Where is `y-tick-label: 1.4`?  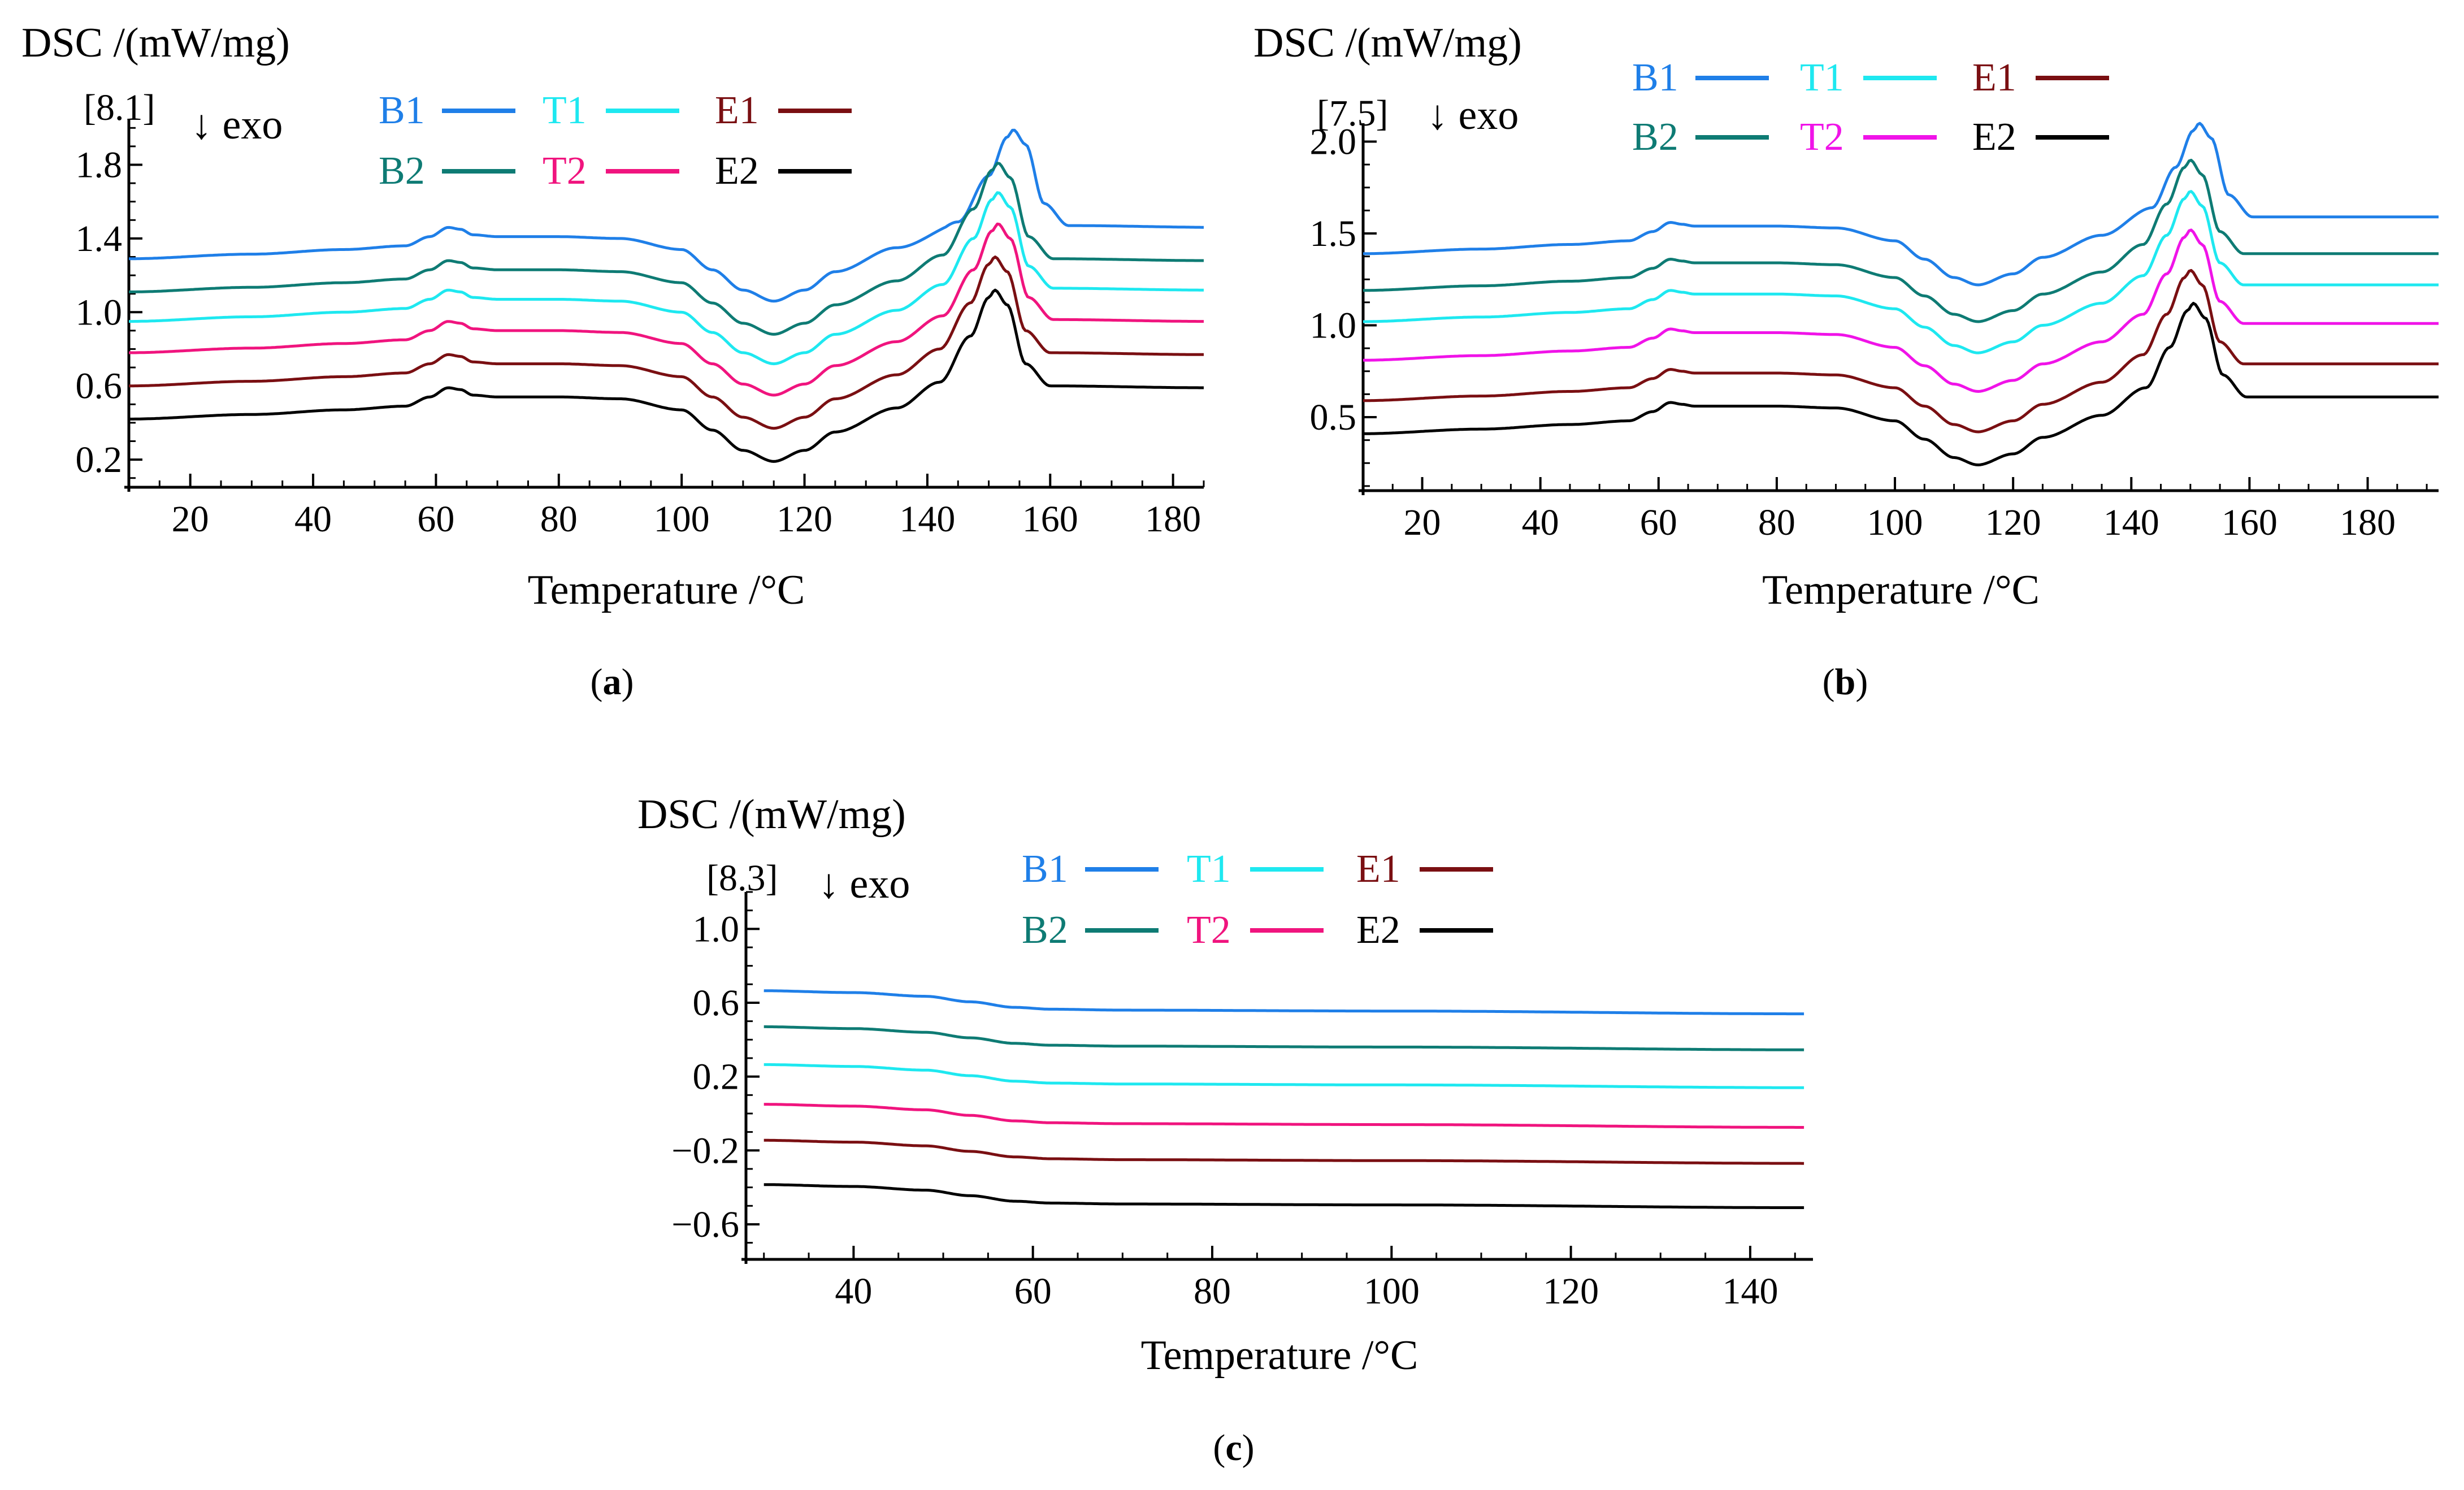
y-tick-label: 1.4 is located at coordinates (99, 238).